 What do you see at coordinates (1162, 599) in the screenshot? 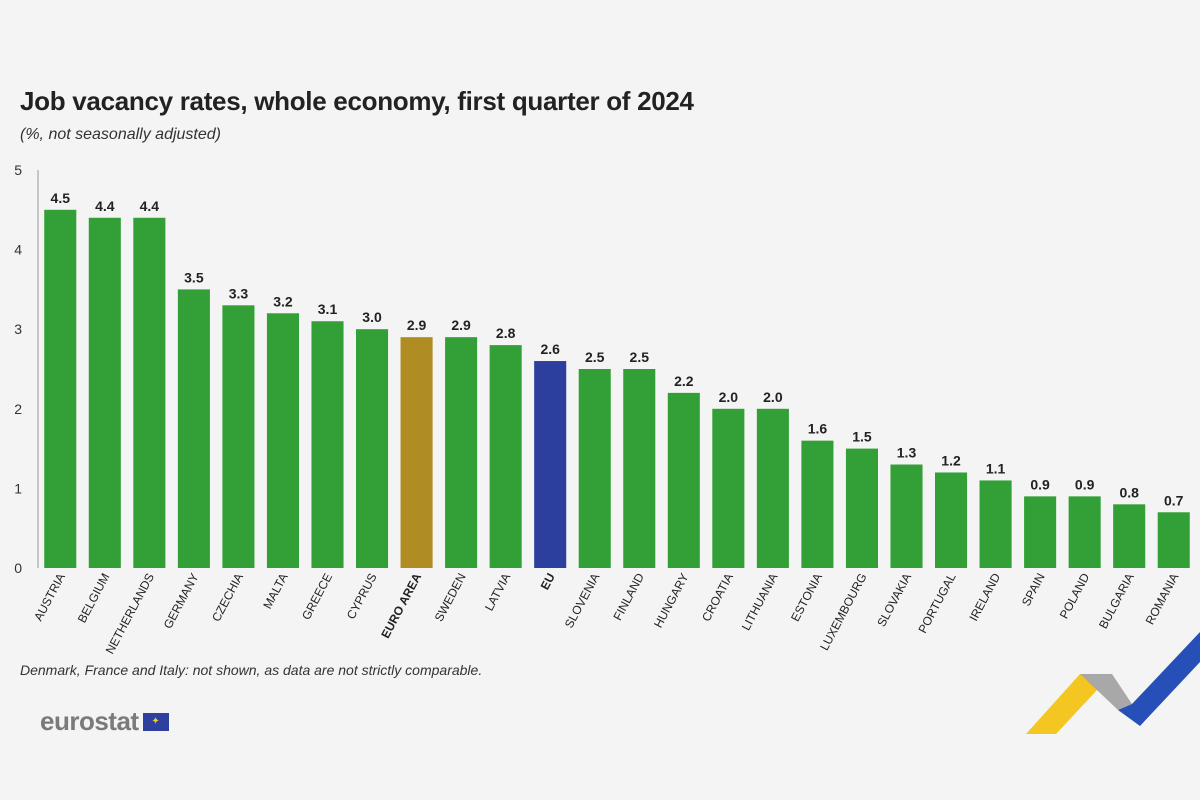
I see `category-label: ROMANIA` at bounding box center [1162, 599].